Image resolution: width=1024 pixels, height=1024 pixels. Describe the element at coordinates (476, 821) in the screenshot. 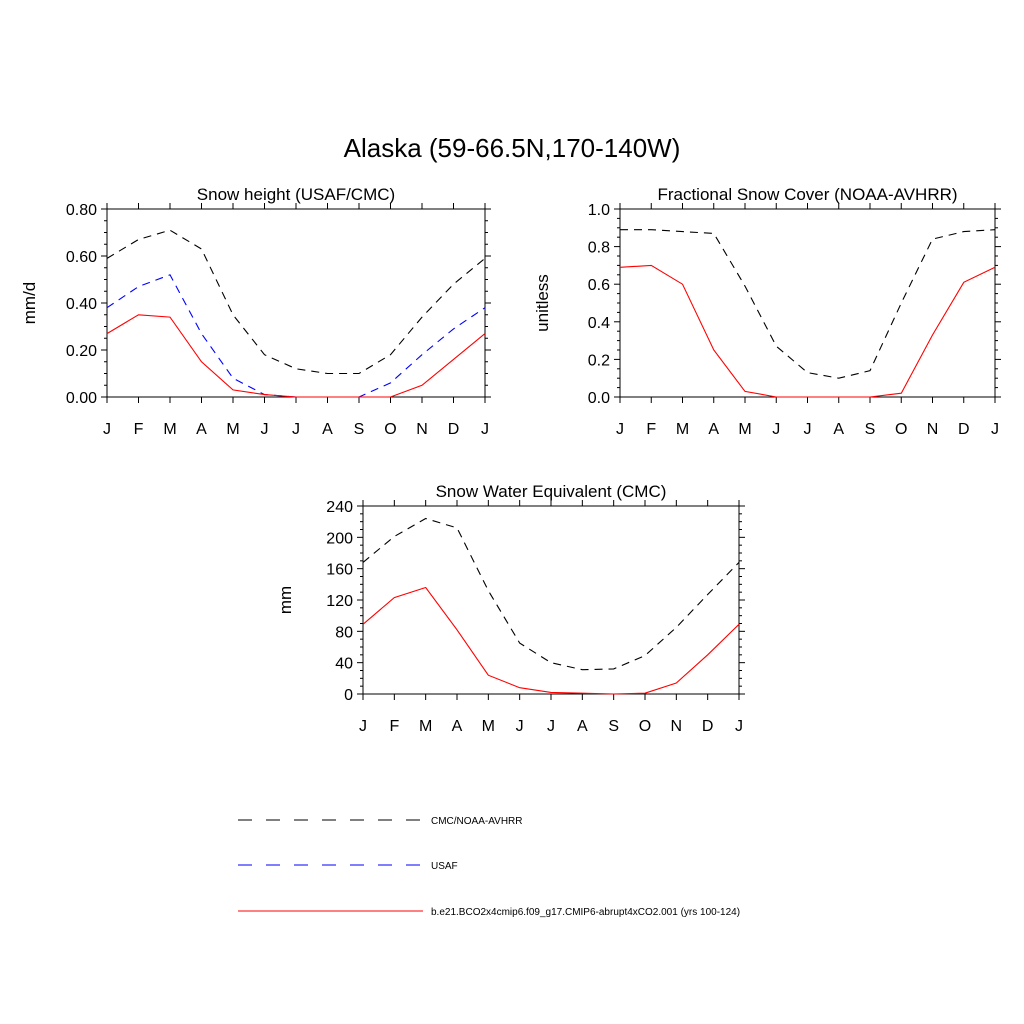

I see `legend-label-obs: CMC/NOAA-AVHRR` at that location.